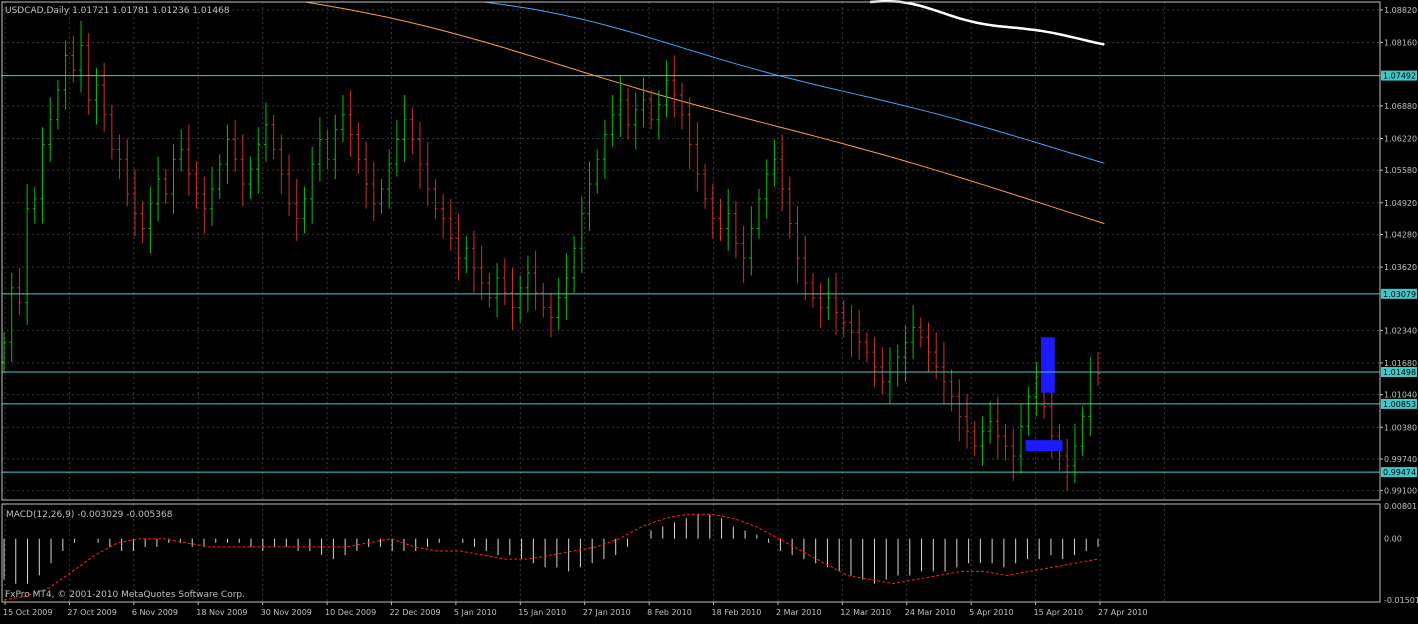 The image size is (1418, 624). I want to click on macd-signal-line, so click(551, 557).